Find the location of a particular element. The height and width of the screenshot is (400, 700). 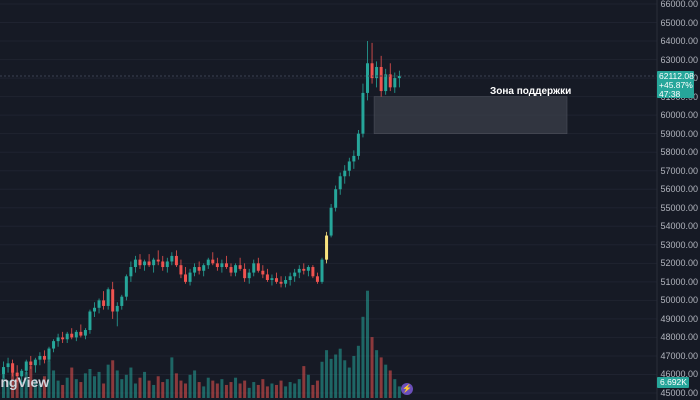

volume-value-tag: 6.692K is located at coordinates (673, 382).